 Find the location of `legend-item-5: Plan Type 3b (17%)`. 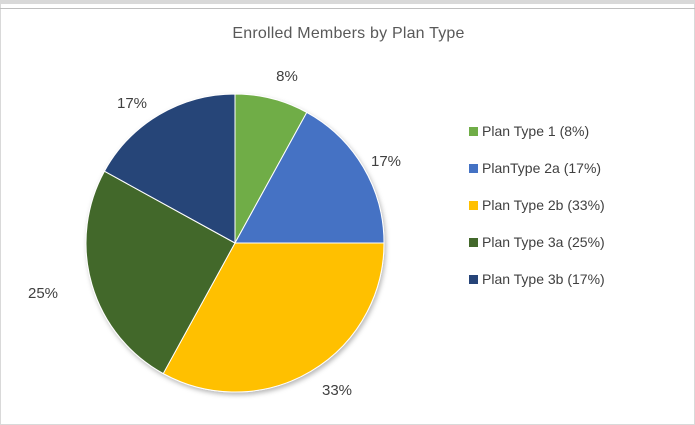

legend-item-5: Plan Type 3b (17%) is located at coordinates (537, 279).